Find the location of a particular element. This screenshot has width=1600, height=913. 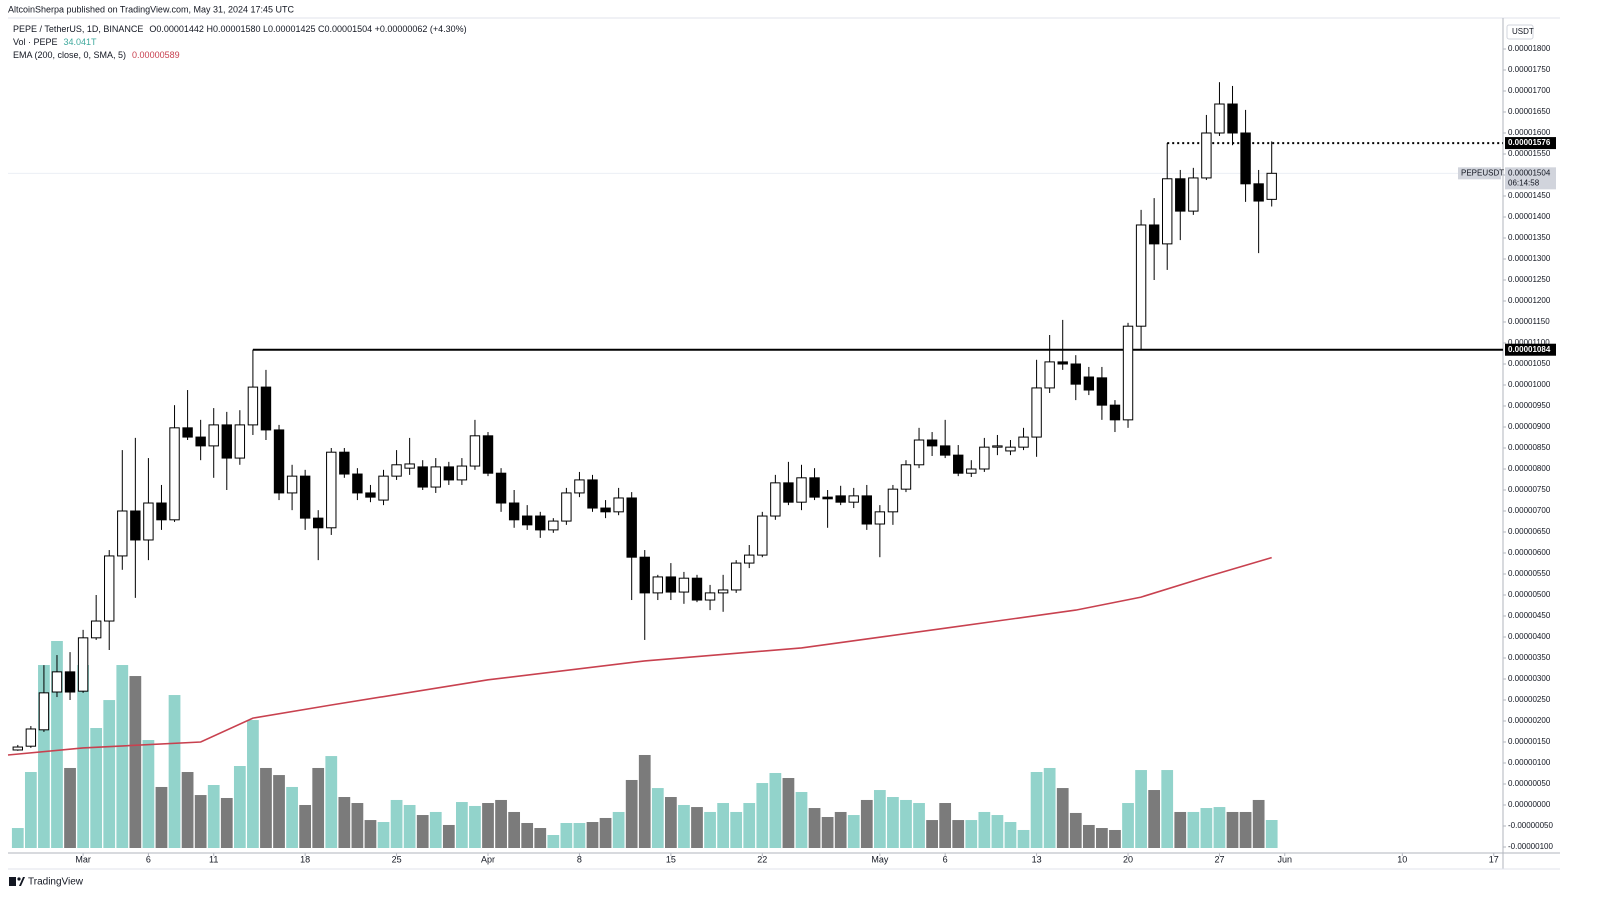

level-label-box is located at coordinates (1530, 349).